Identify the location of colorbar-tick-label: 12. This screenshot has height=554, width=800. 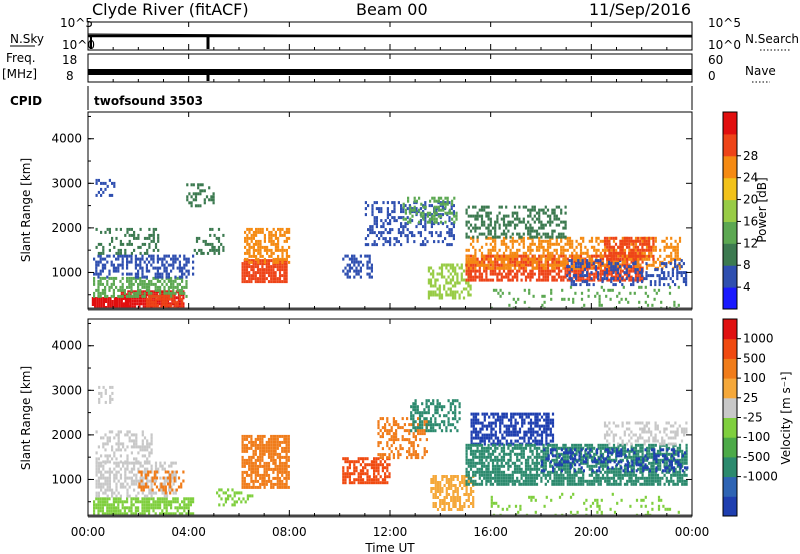
(750, 243).